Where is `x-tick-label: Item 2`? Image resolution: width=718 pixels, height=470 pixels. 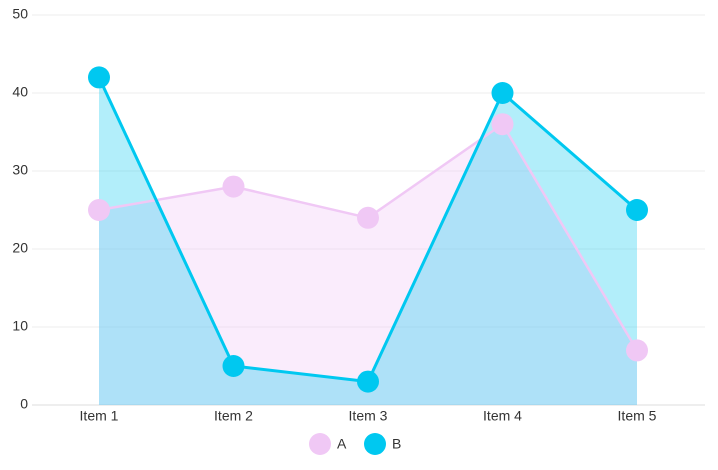
x-tick-label: Item 2 is located at coordinates (233, 416).